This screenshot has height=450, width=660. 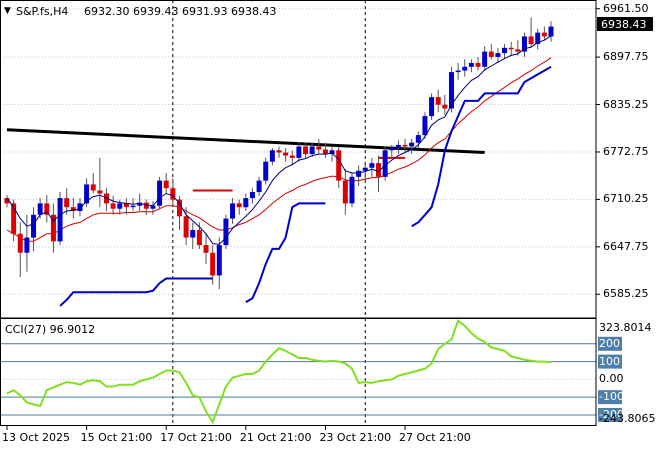 What do you see at coordinates (36, 437) in the screenshot?
I see `time-tick-label: 13 Oct 2025` at bounding box center [36, 437].